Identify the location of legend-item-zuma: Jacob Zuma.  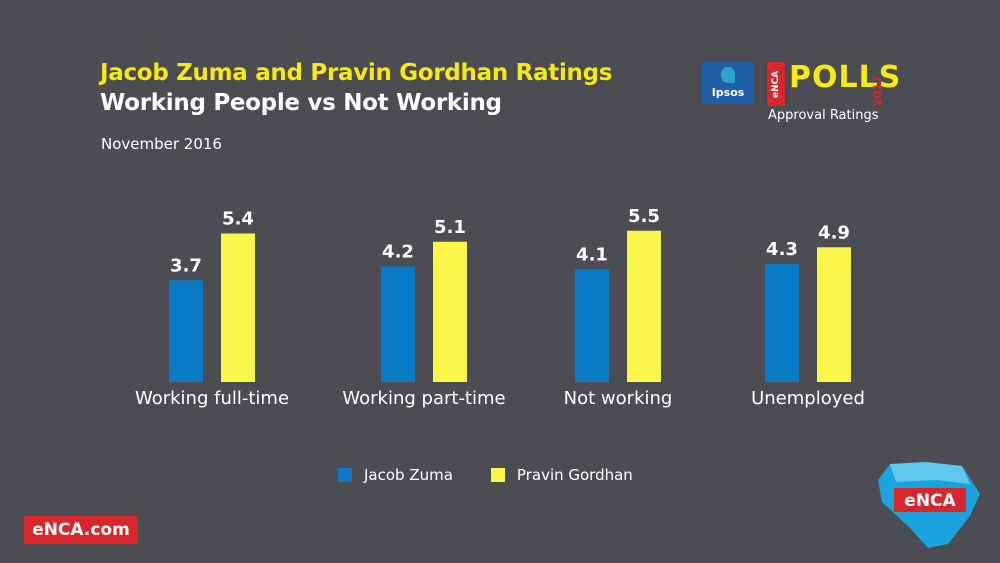
(395, 475).